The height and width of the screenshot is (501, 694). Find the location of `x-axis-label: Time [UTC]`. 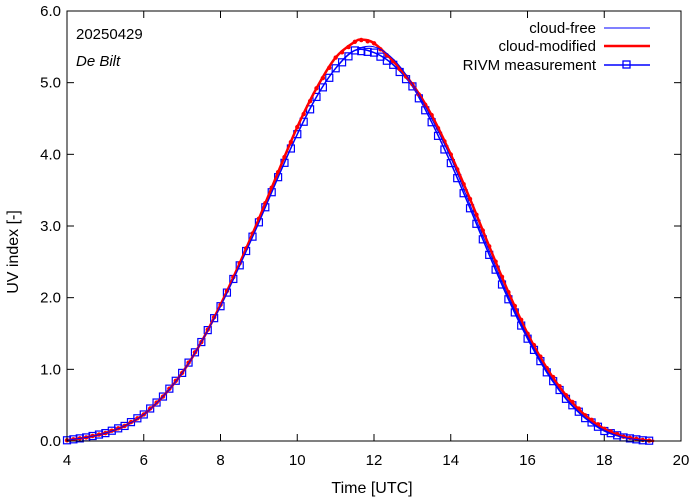

x-axis-label: Time [UTC] is located at coordinates (371, 488).